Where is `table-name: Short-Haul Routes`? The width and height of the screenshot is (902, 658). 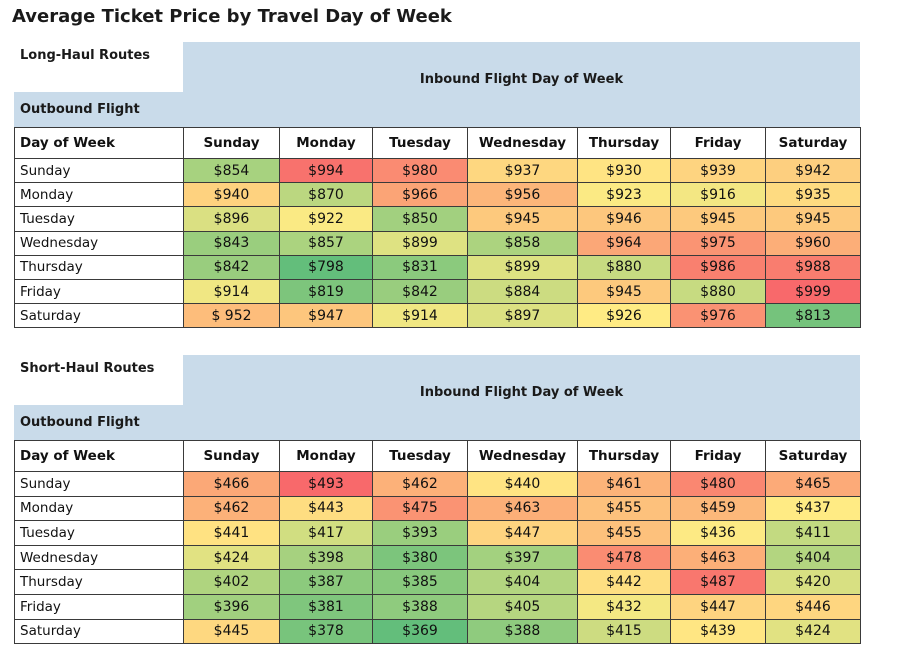
table-name: Short-Haul Routes is located at coordinates (87, 368).